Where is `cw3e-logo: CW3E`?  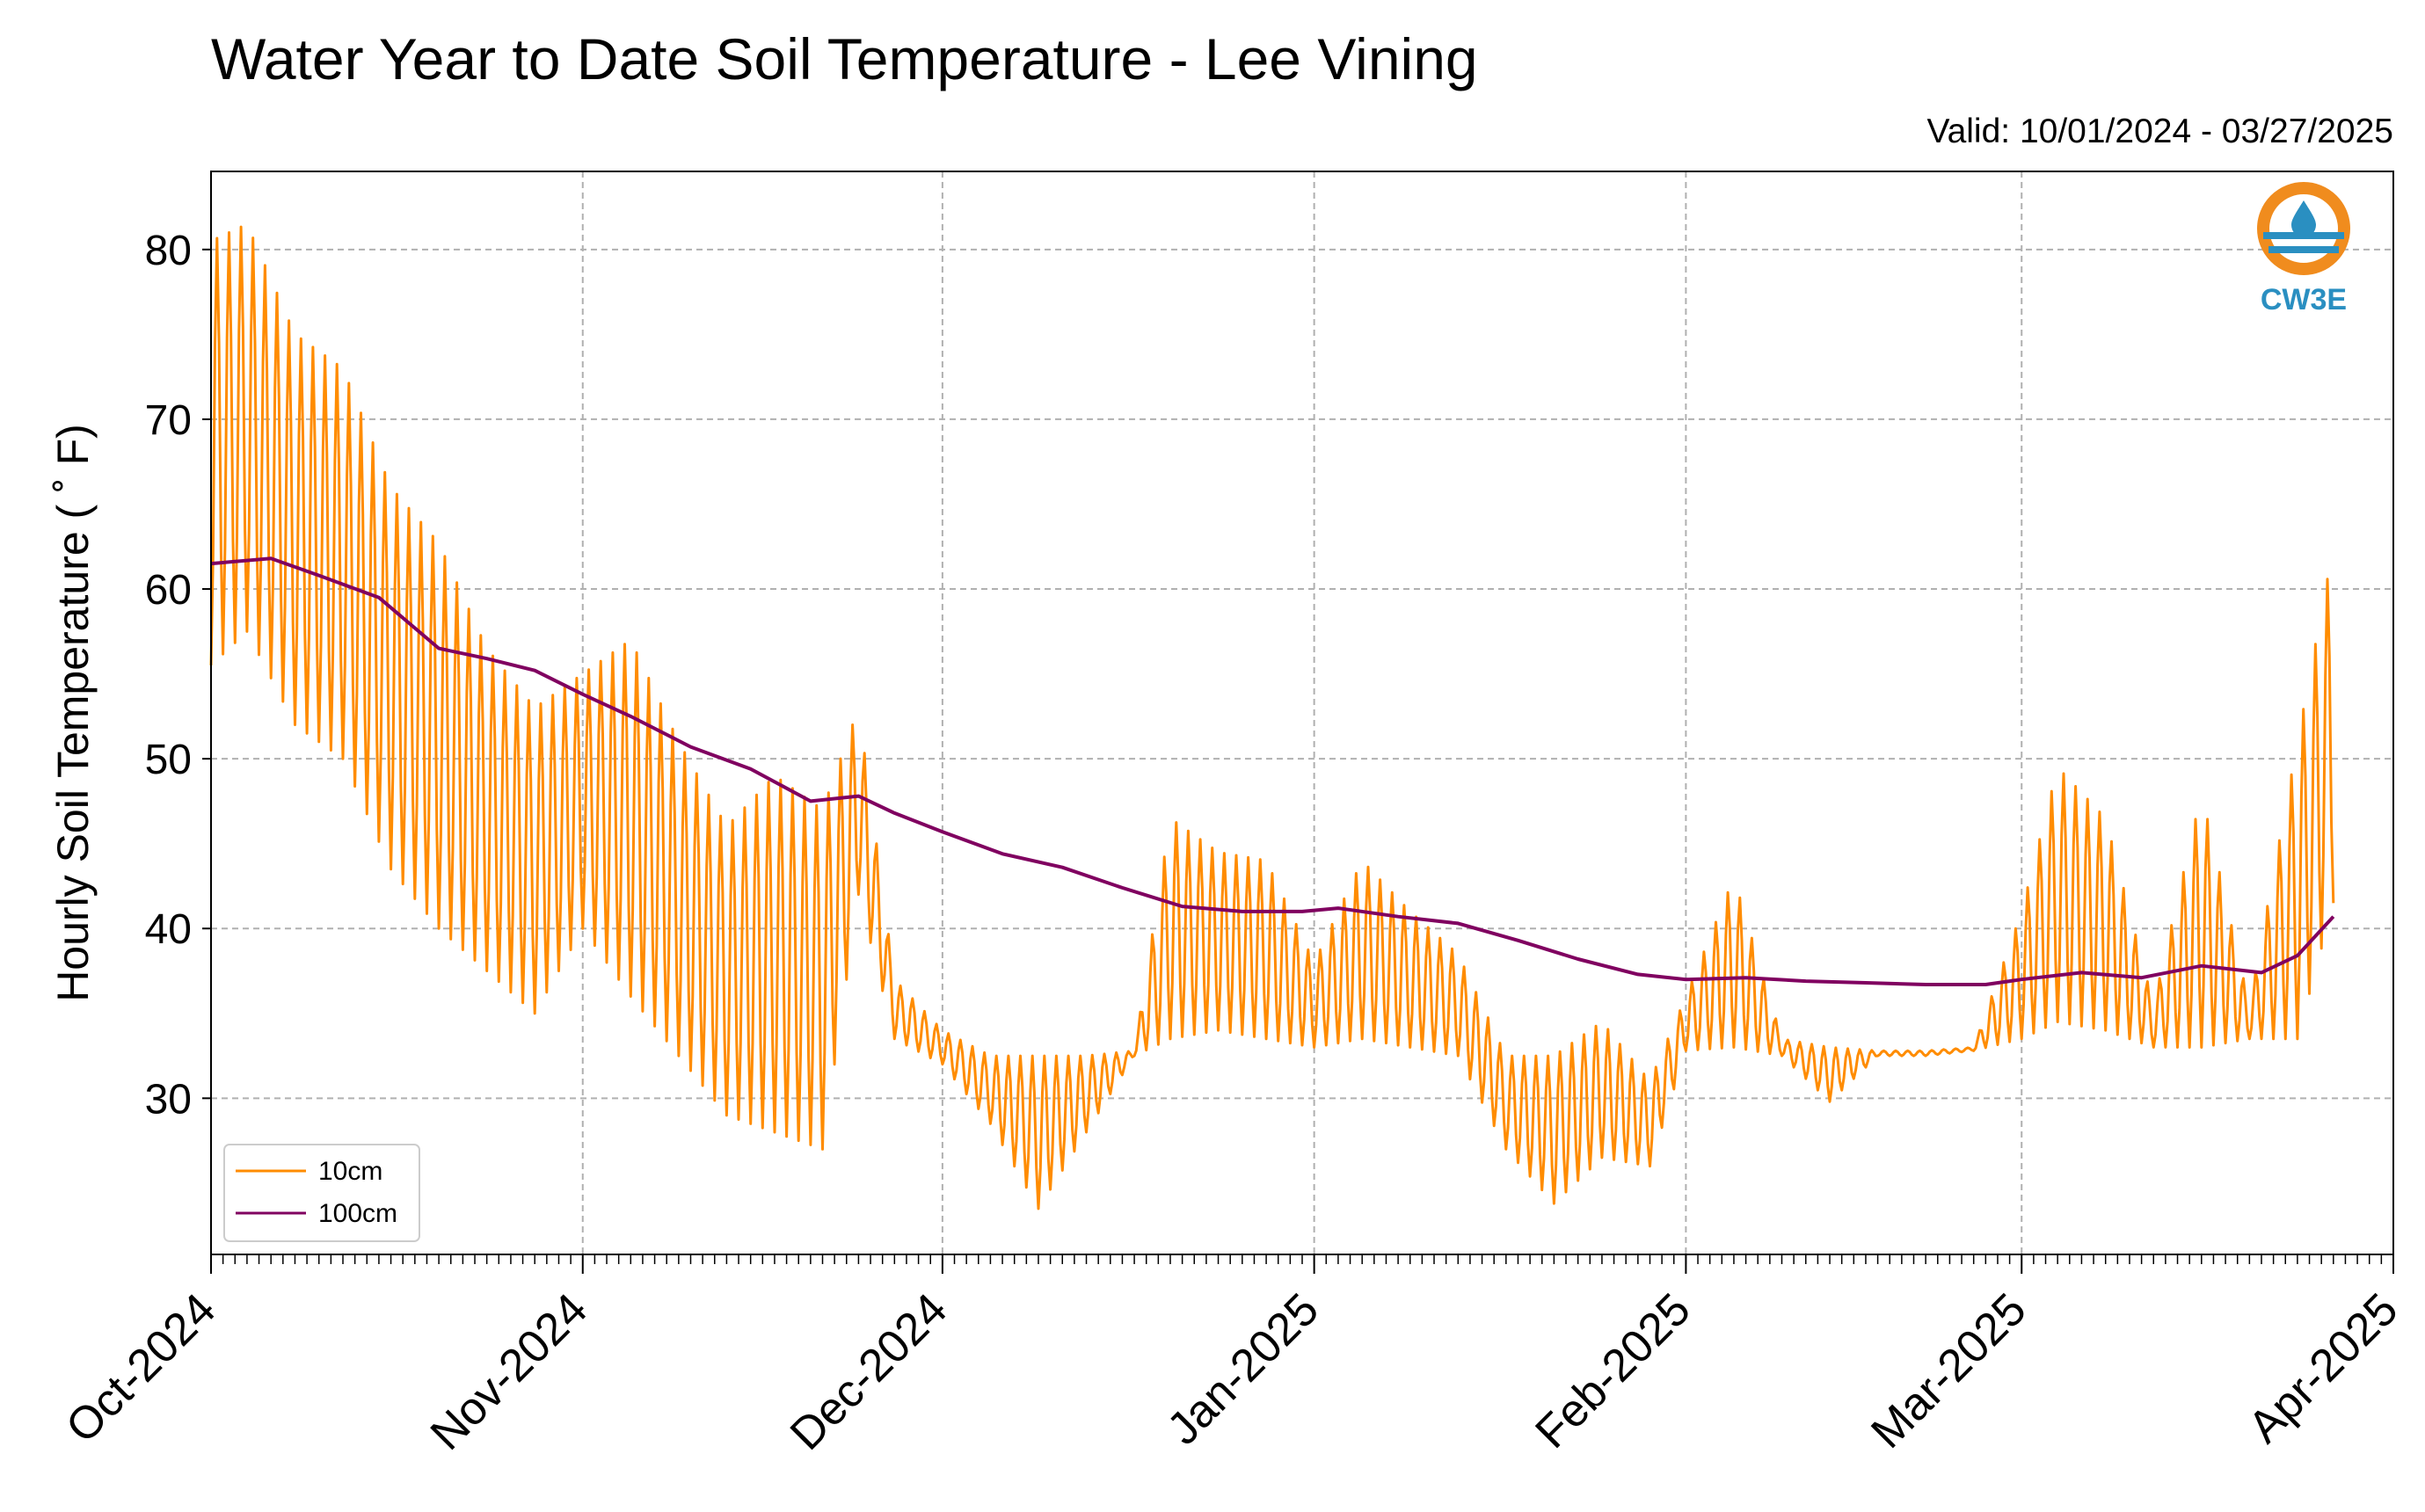
cw3e-logo: CW3E is located at coordinates (2303, 249).